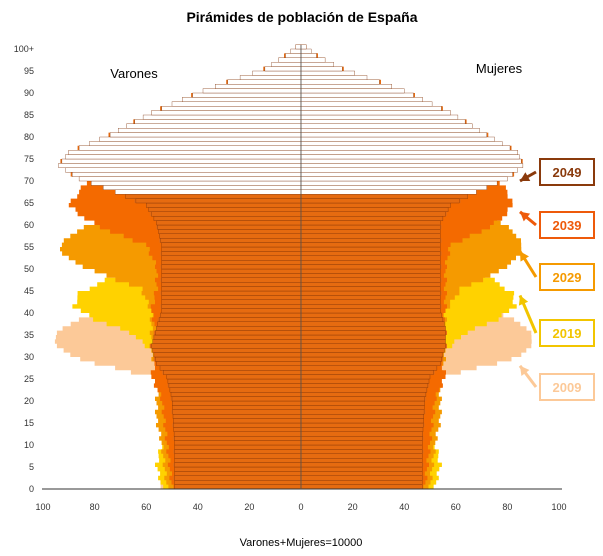 The width and height of the screenshot is (603, 556). What do you see at coordinates (29, 93) in the screenshot?
I see `y-tick-label: 90` at bounding box center [29, 93].